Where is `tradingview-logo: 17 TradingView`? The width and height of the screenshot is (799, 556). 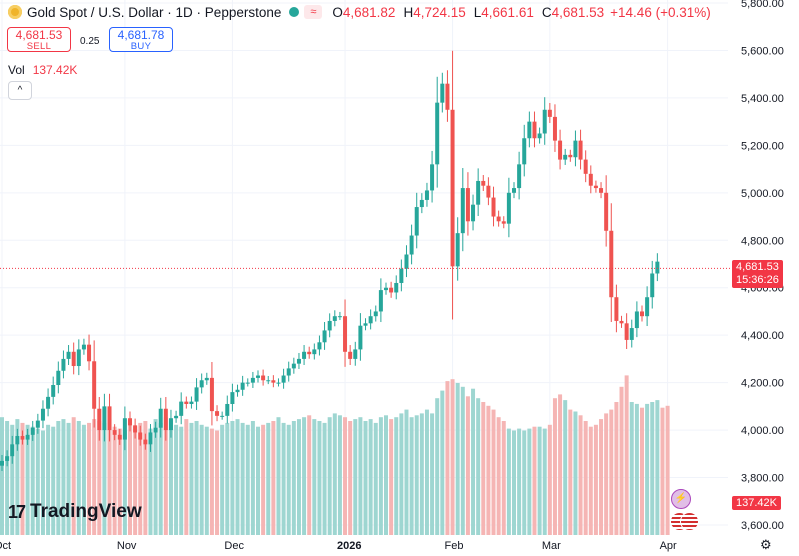
tradingview-logo: 17 TradingView is located at coordinates (75, 512).